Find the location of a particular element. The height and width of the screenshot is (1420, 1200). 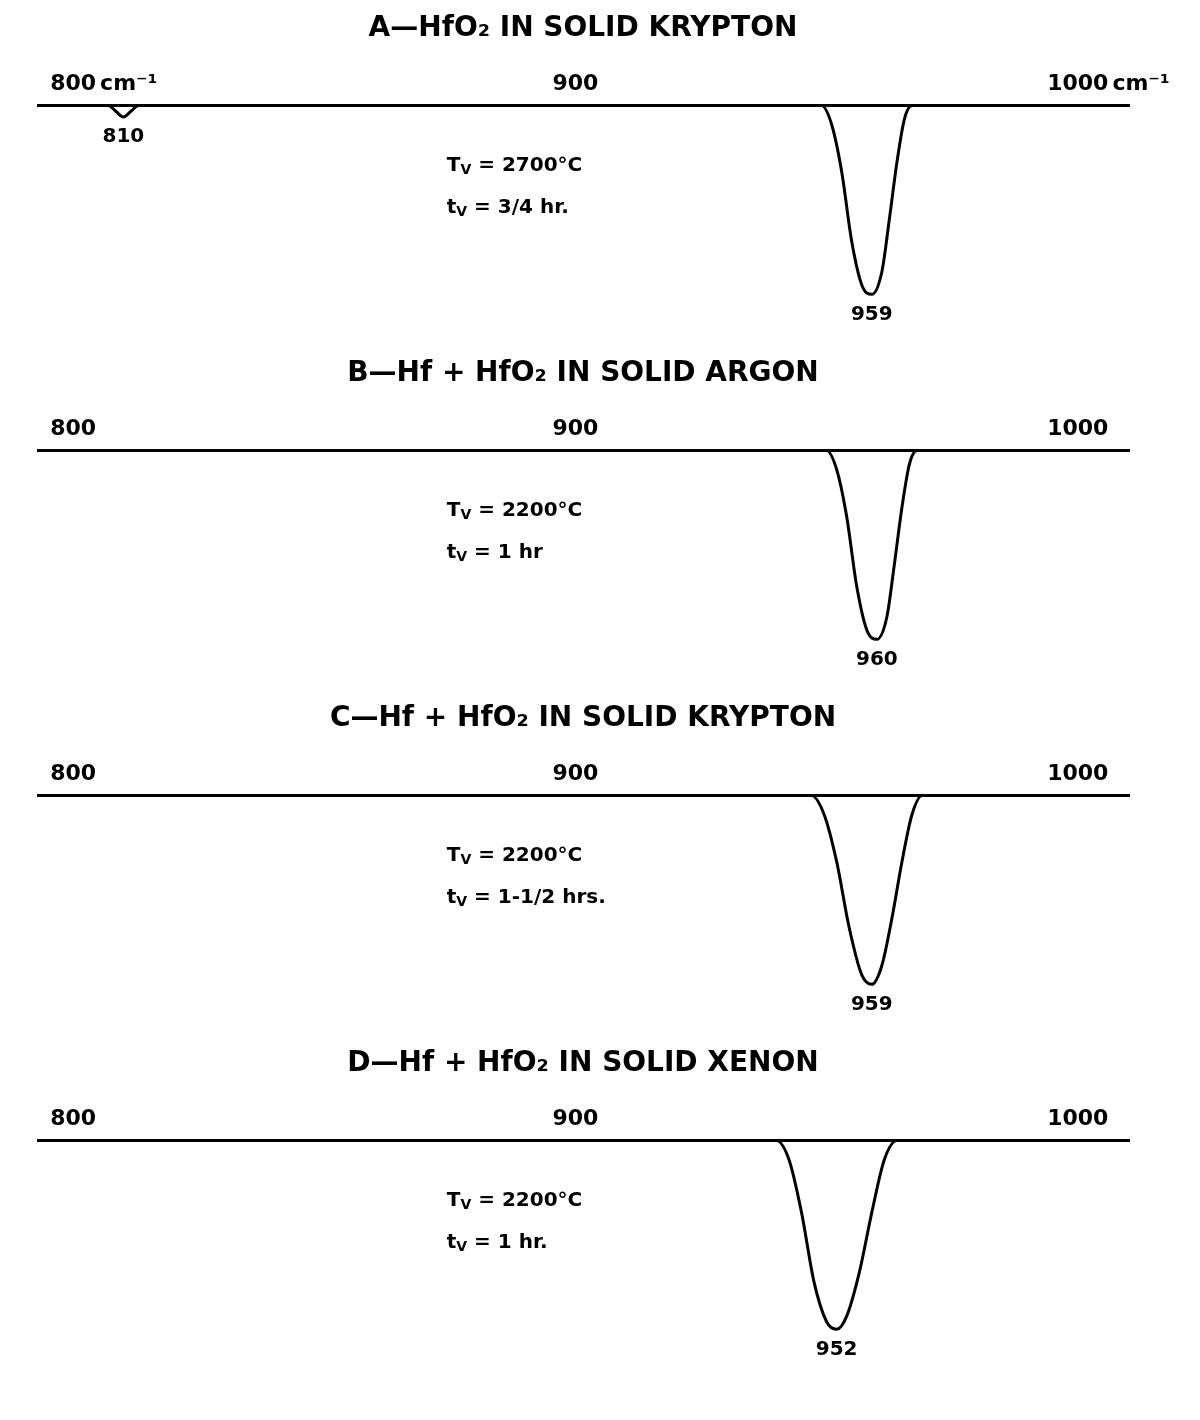

chart-title: A—HfO₂ IN SOLID KRYPTON is located at coordinates (583, 27).